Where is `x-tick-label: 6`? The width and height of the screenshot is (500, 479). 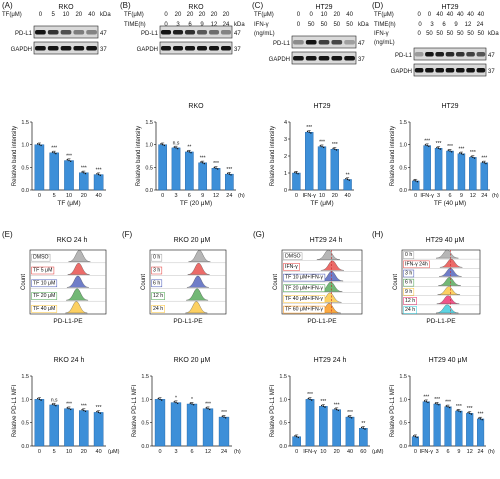
x-tick-label: 6 is located at coordinates (189, 196).